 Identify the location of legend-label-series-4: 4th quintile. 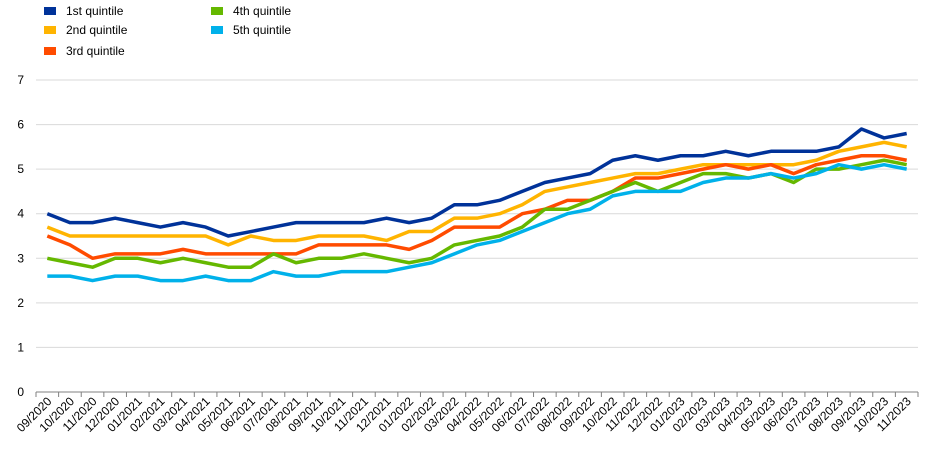
(262, 11).